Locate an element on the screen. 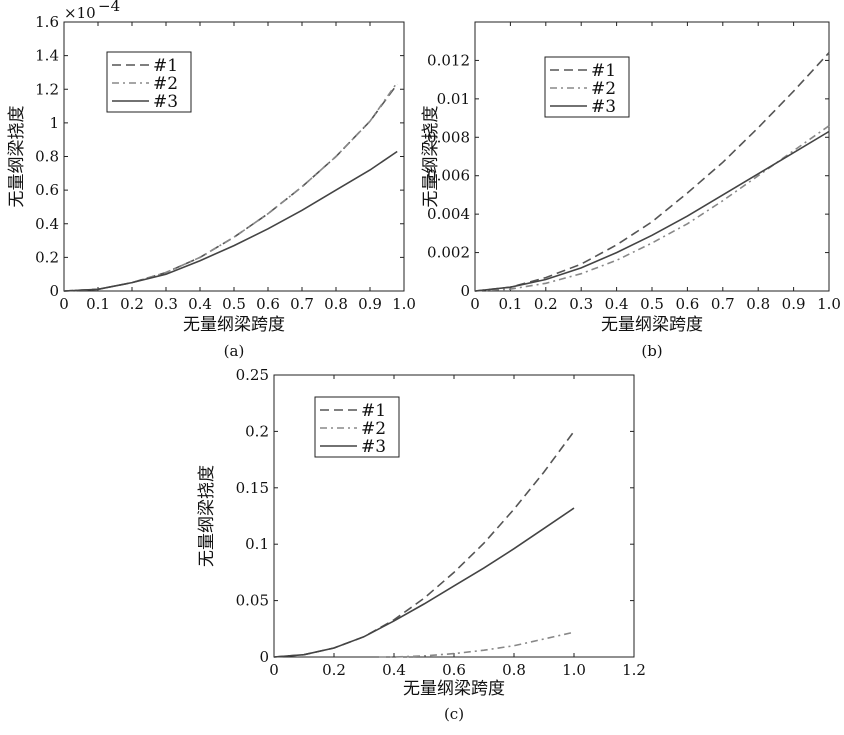 The image size is (844, 735). y-tick-label: 0.6 is located at coordinates (47, 190).